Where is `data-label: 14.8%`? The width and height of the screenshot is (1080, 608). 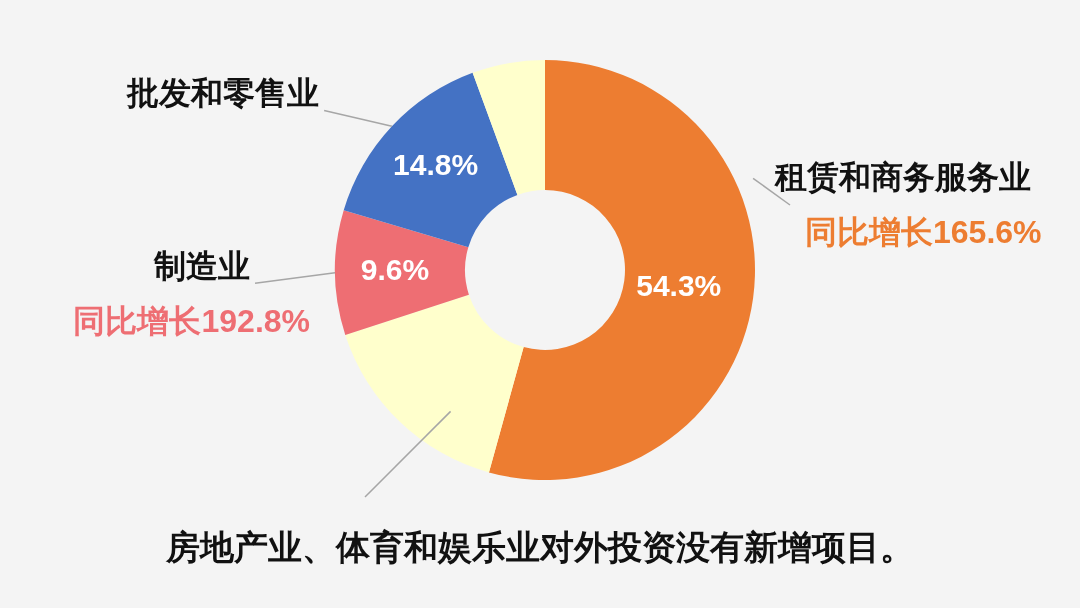 data-label: 14.8% is located at coordinates (436, 165).